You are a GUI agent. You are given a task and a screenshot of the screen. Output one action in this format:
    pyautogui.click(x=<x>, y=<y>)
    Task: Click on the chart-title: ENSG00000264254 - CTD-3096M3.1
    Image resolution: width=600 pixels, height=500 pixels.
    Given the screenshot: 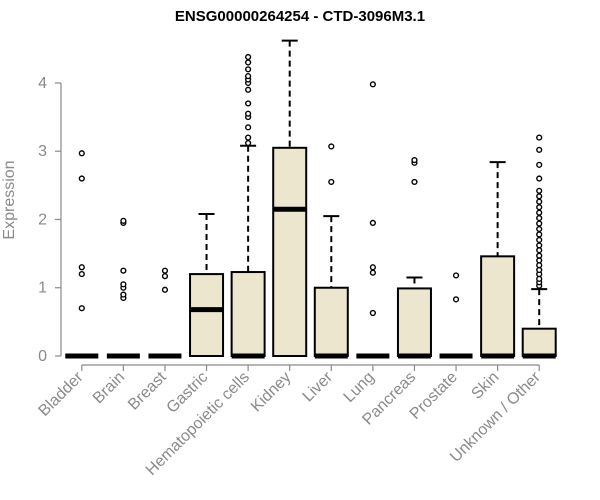 What is the action you would take?
    pyautogui.click(x=300, y=16)
    